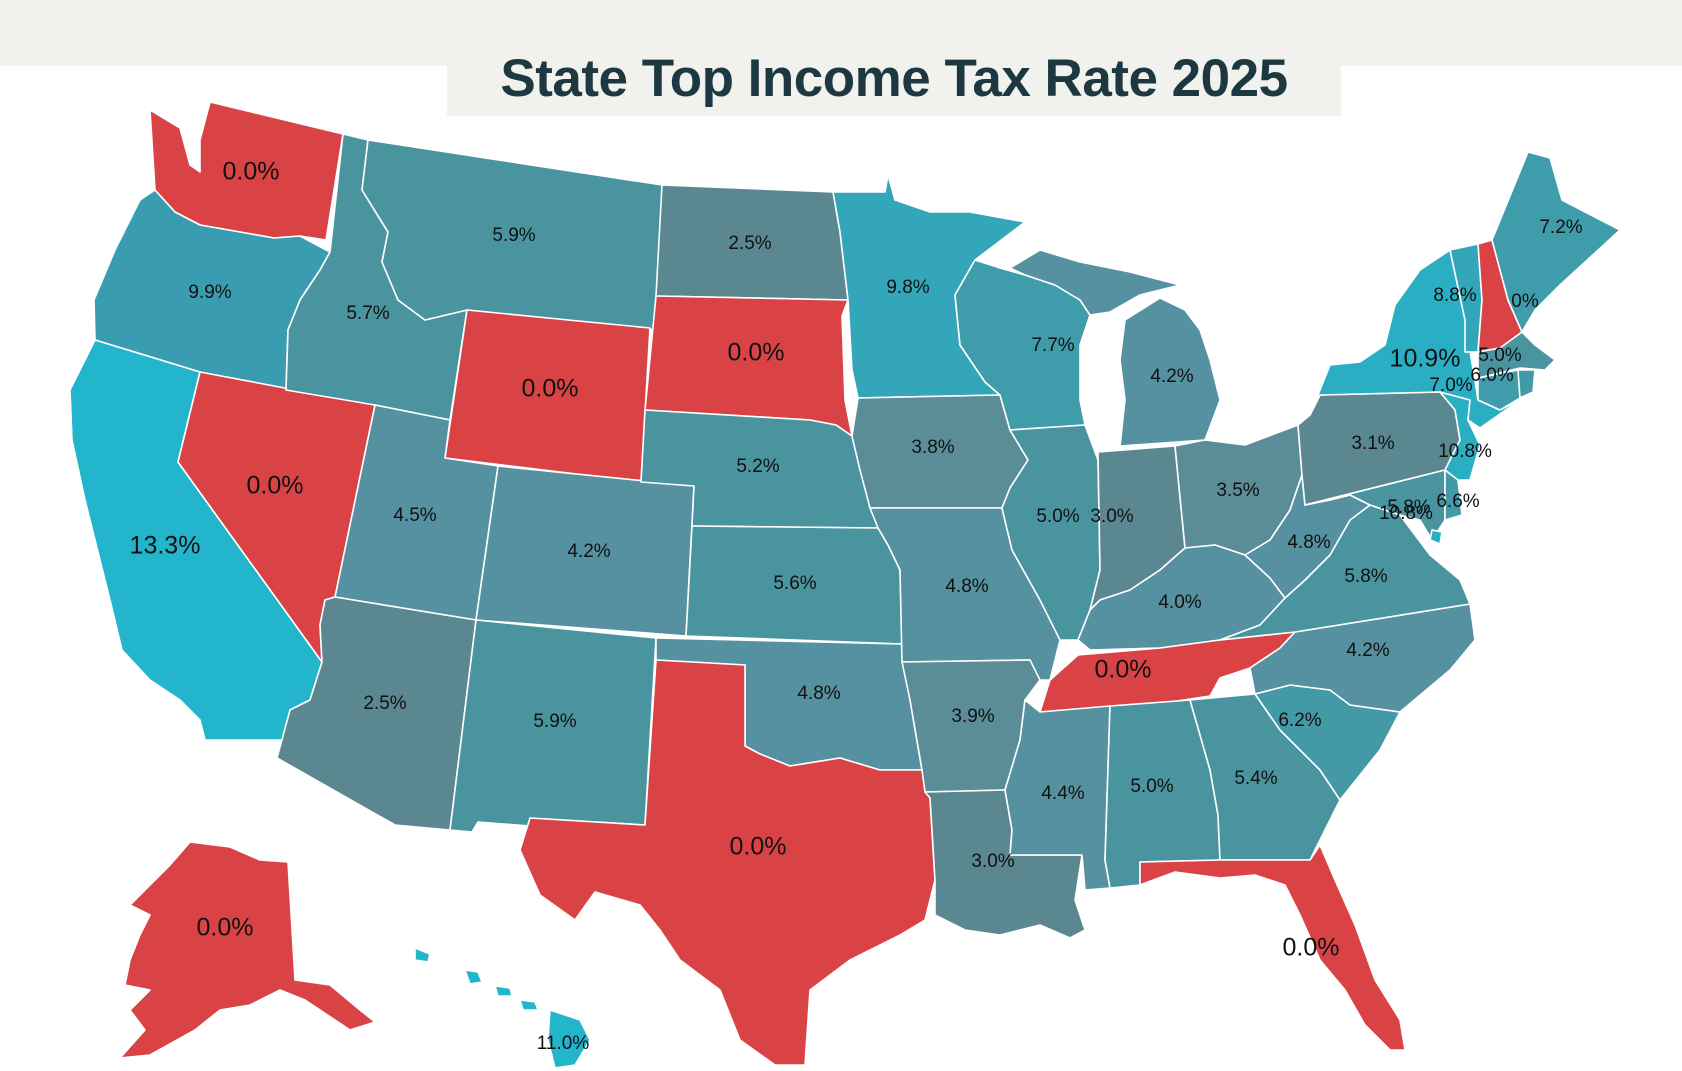  What do you see at coordinates (1151, 786) in the screenshot?
I see `rate-label-AL: 5.0%` at bounding box center [1151, 786].